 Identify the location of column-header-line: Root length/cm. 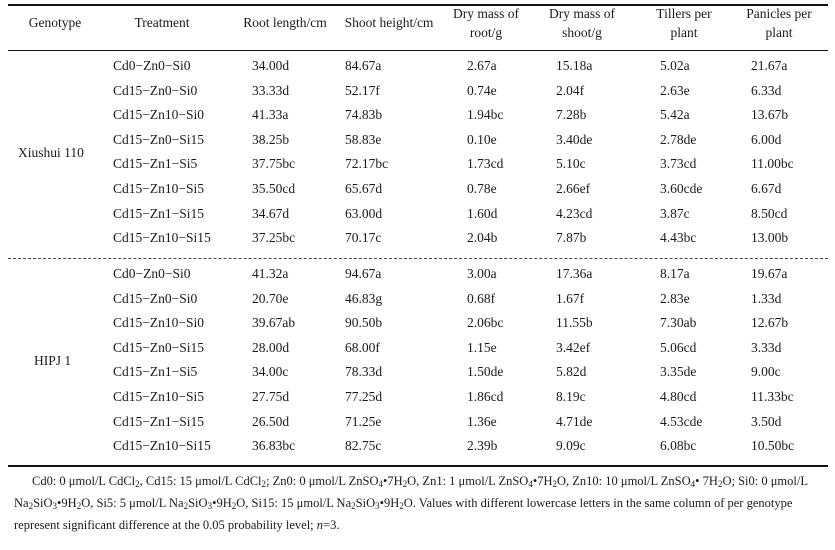
(285, 22).